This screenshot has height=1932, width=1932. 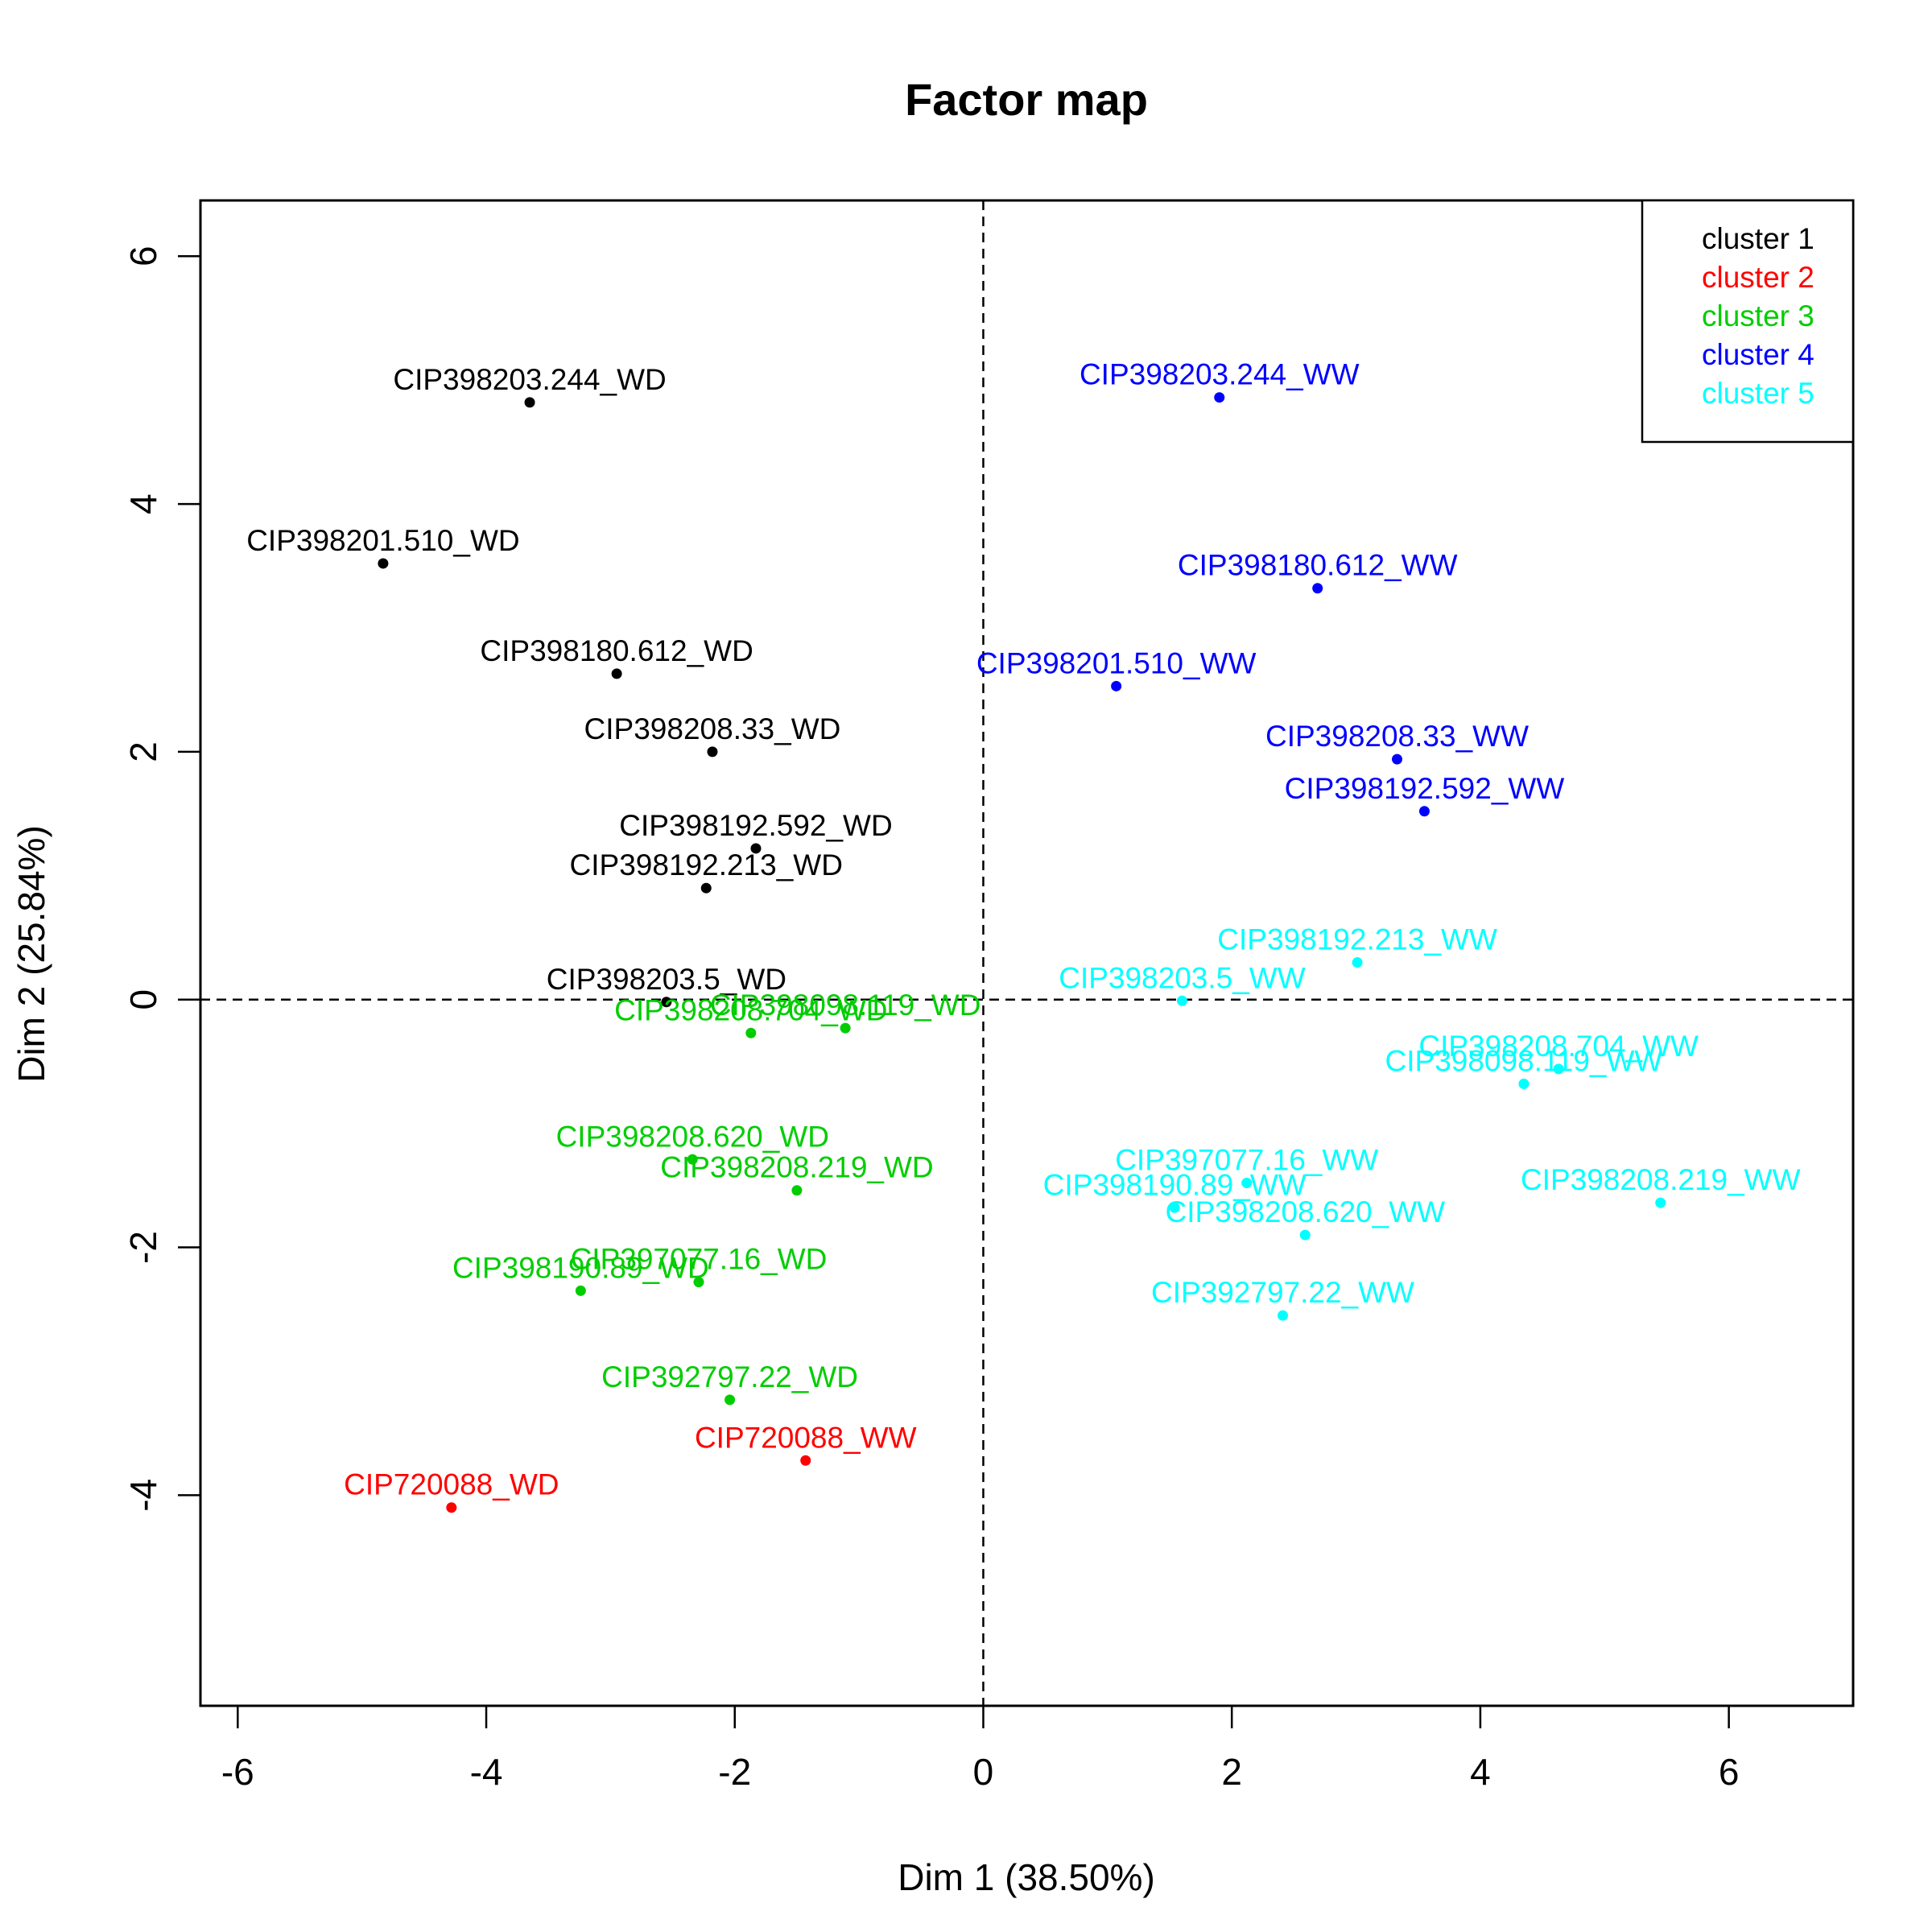 What do you see at coordinates (1231, 1772) in the screenshot?
I see `x-tick-label: 2` at bounding box center [1231, 1772].